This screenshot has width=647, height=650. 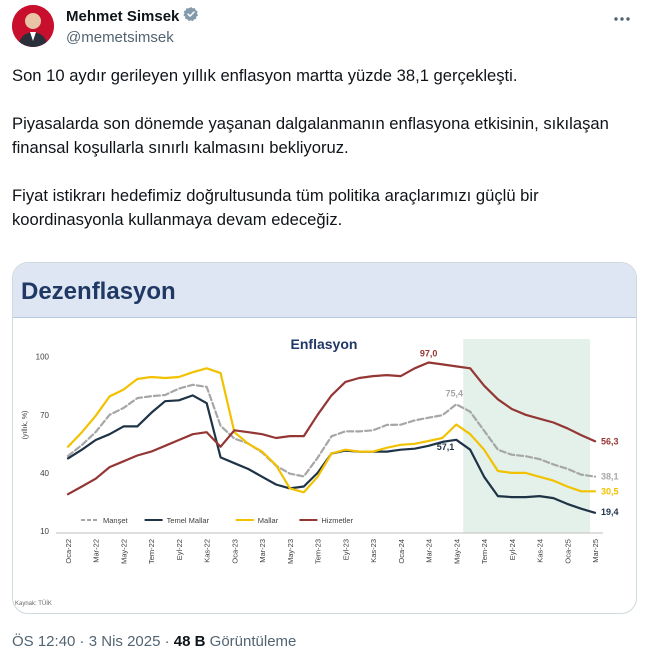 I want to click on chart-title: Enflasyon, so click(x=324, y=344).